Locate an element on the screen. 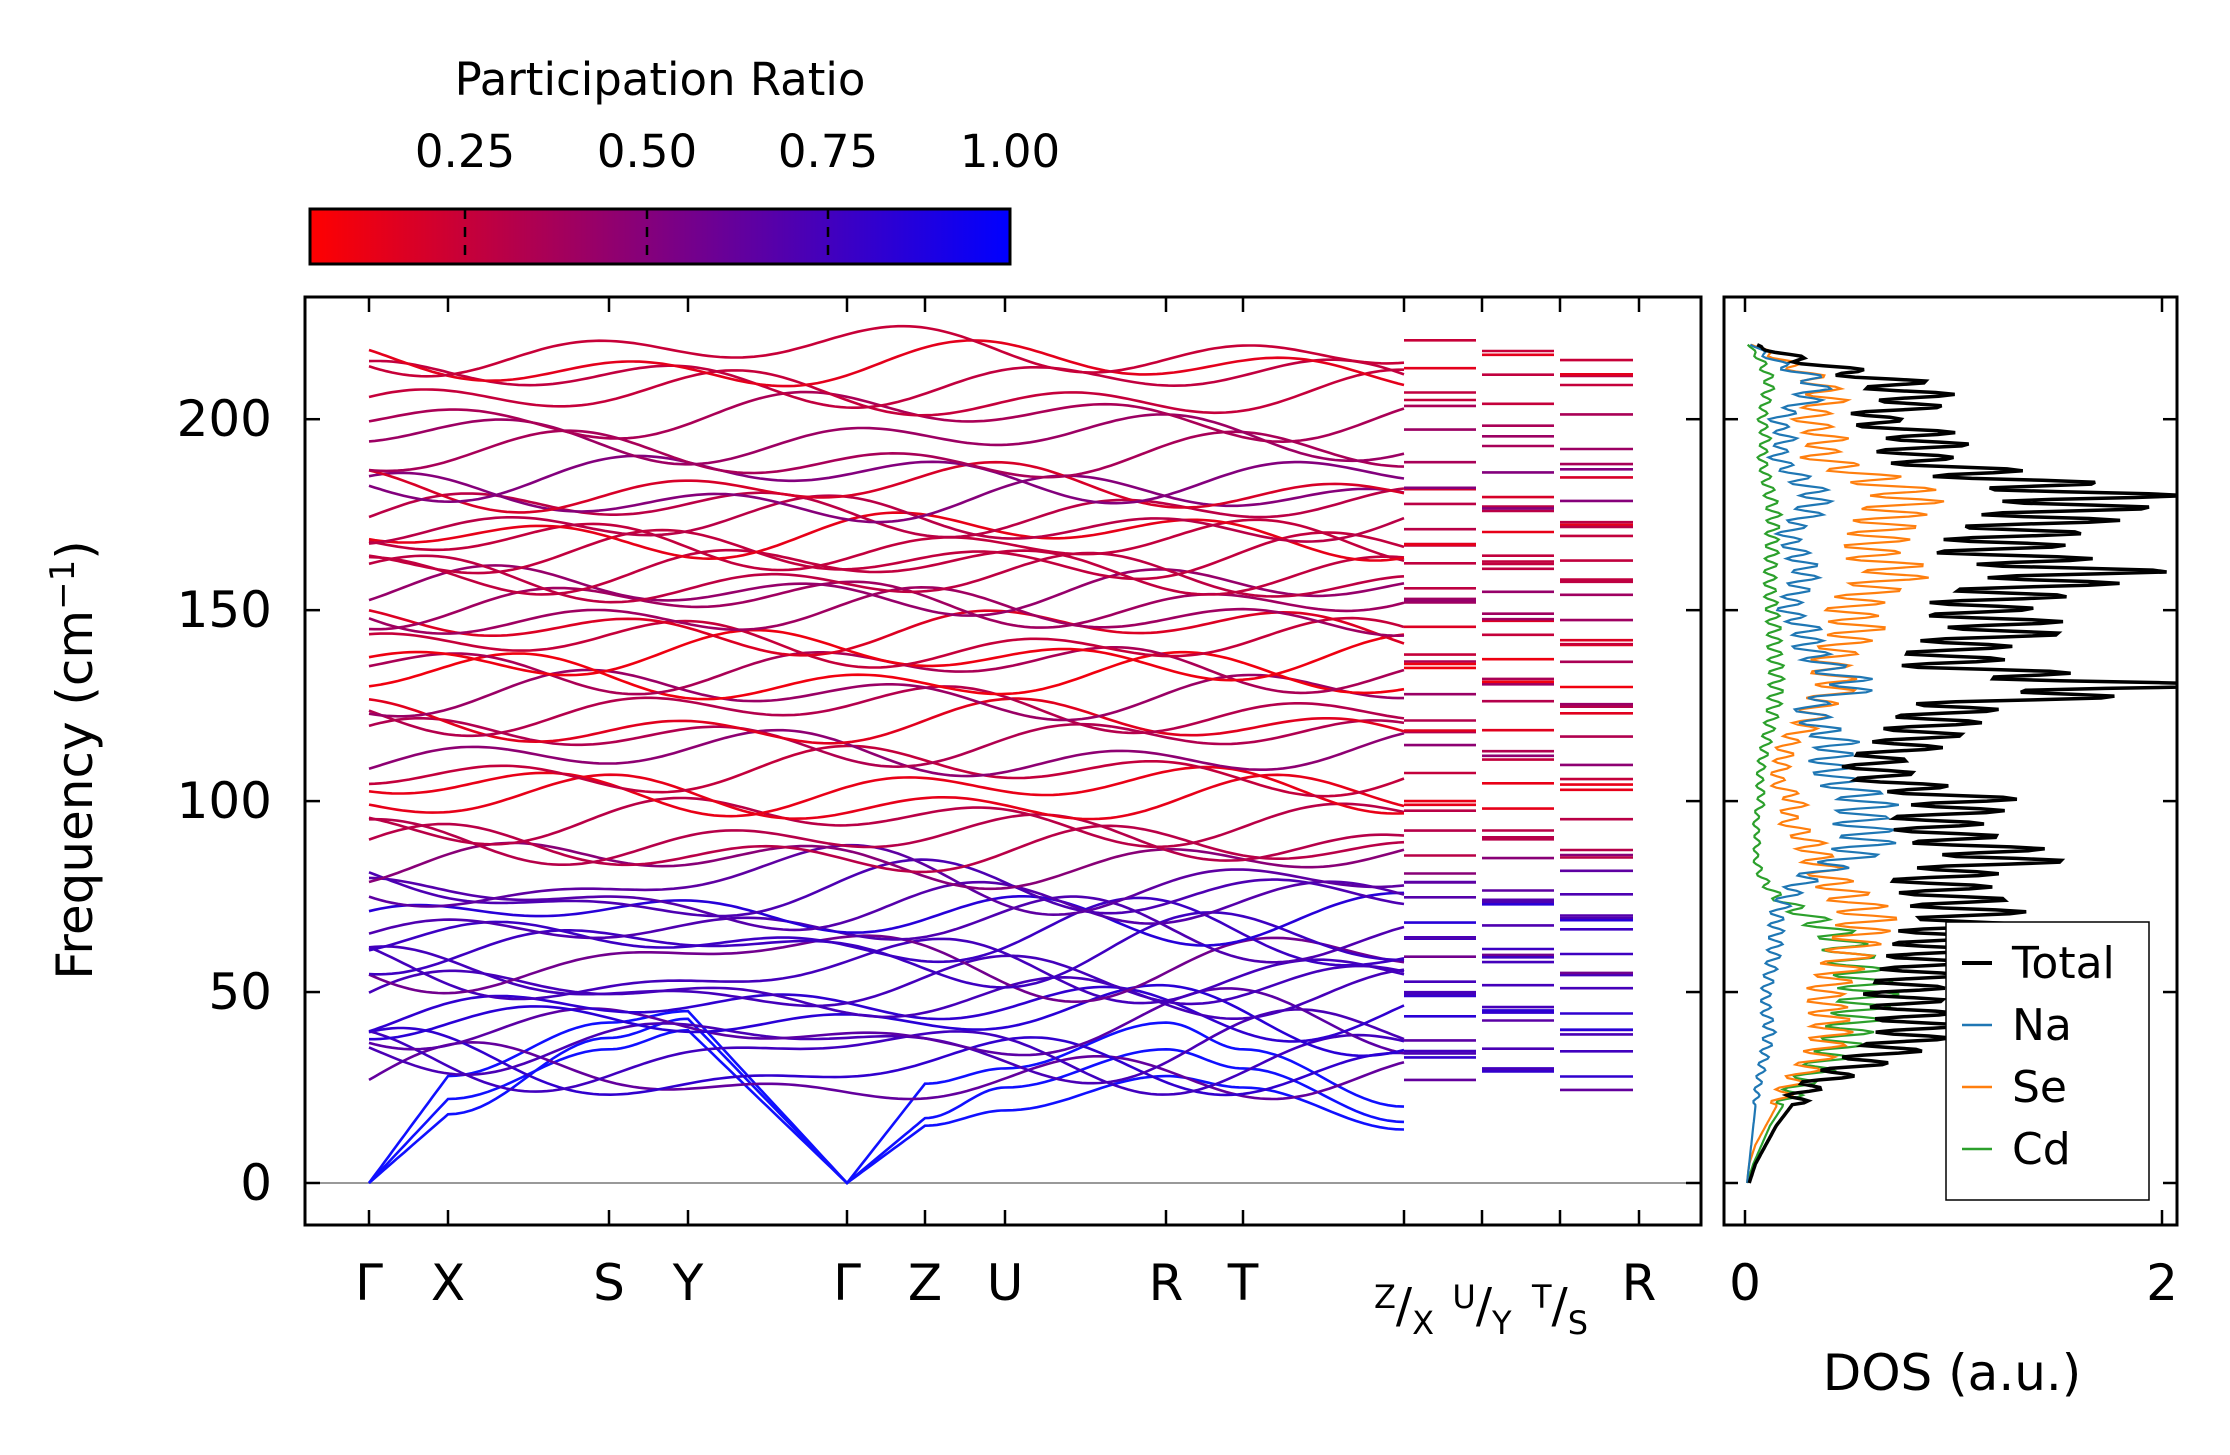  dos-x-tick-label: 0 is located at coordinates (1745, 1283).